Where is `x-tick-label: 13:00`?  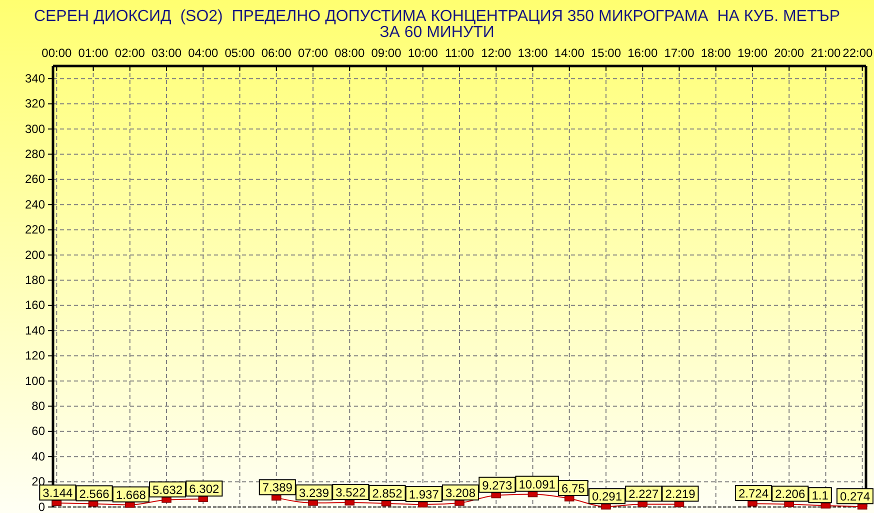 x-tick-label: 13:00 is located at coordinates (533, 53).